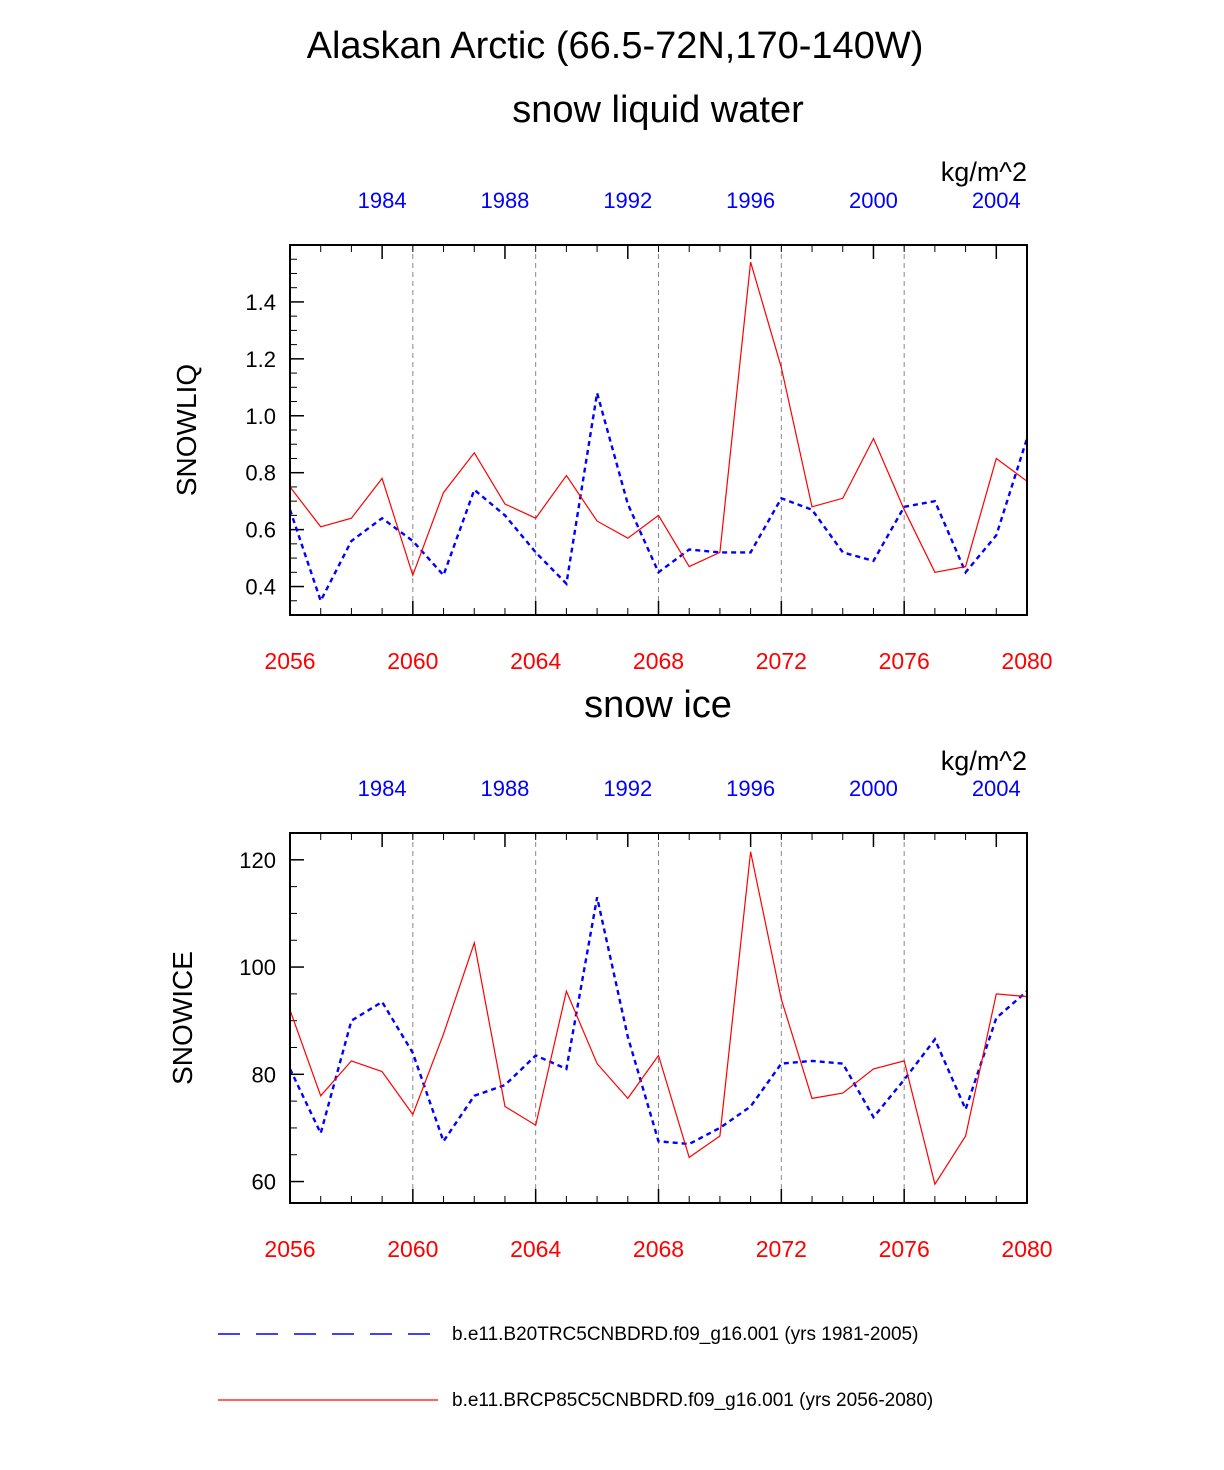 The width and height of the screenshot is (1224, 1470). I want to click on y-tick-label: 120, so click(257, 860).